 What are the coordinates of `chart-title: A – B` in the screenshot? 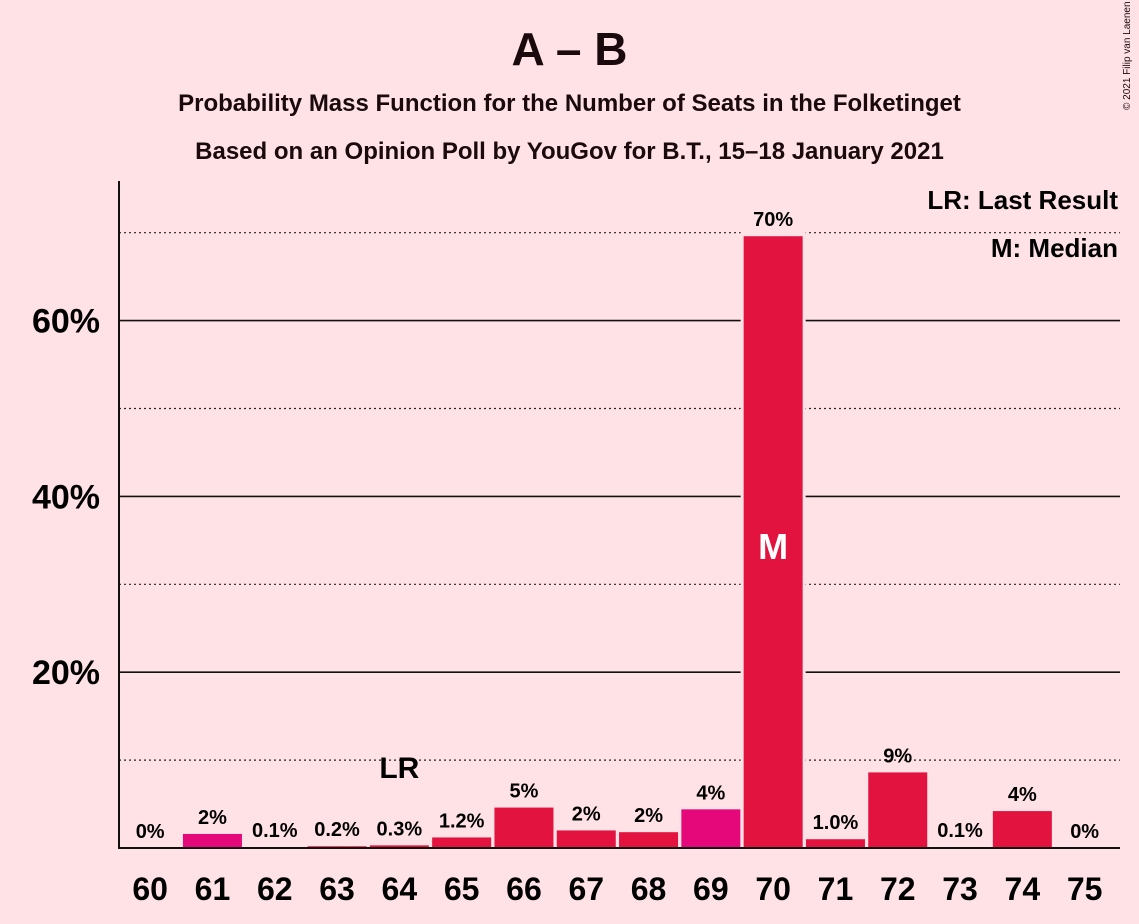 It's located at (569, 49).